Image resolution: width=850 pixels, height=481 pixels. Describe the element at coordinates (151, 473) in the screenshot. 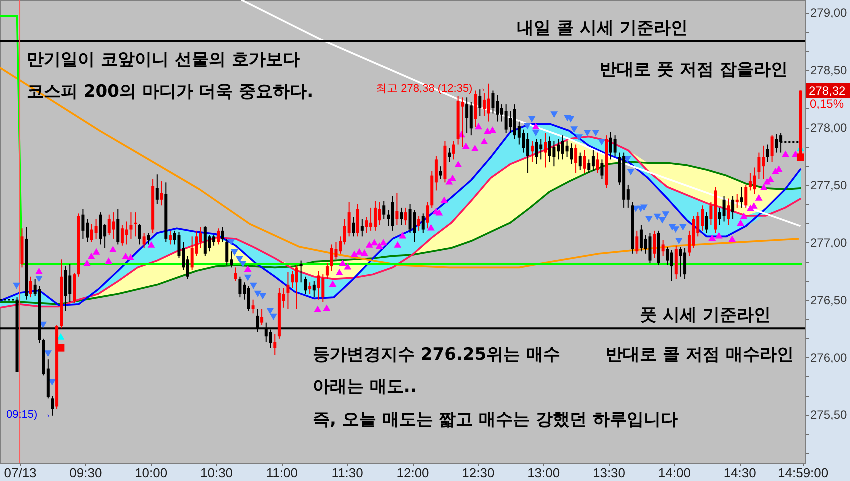

I see `x-tick-label: 10:00` at that location.